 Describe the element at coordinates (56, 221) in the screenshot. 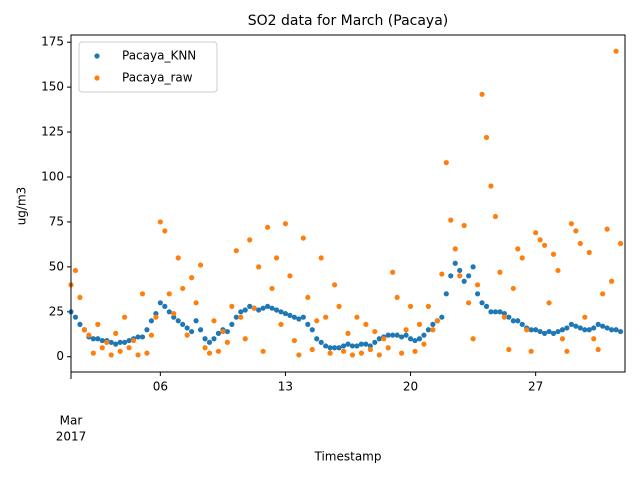

I see `y-tick-label: 75` at that location.